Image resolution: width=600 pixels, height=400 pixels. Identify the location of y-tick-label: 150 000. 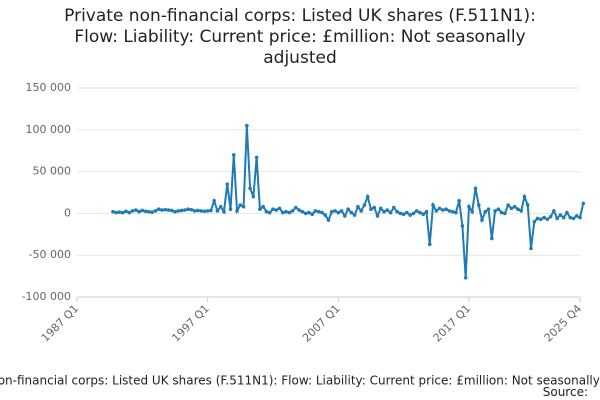
(49, 87).